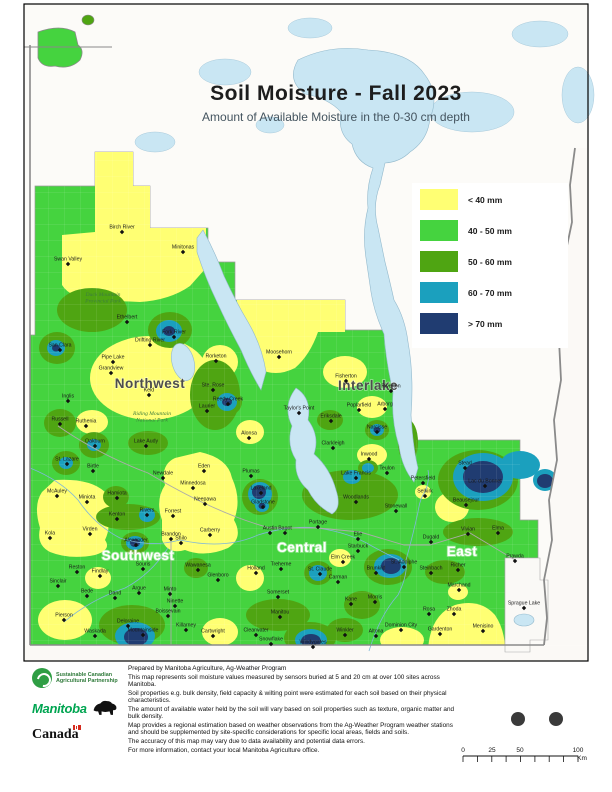 The width and height of the screenshot is (612, 792). What do you see at coordinates (377, 428) in the screenshot?
I see `station-label: Narcisse` at bounding box center [377, 428].